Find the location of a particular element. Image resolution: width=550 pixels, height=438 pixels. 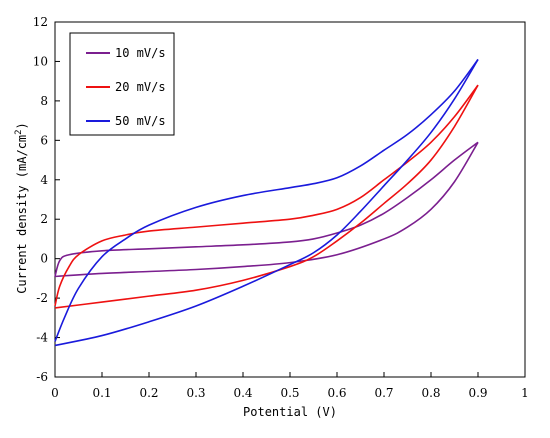

legend-label: 10 mV/s is located at coordinates (140, 53).